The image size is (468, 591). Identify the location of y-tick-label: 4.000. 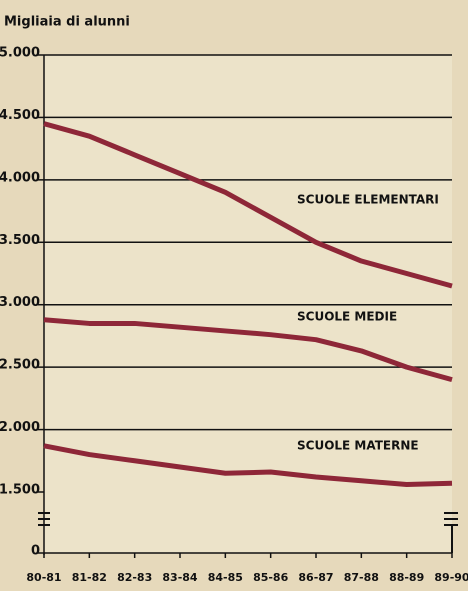
(20, 177).